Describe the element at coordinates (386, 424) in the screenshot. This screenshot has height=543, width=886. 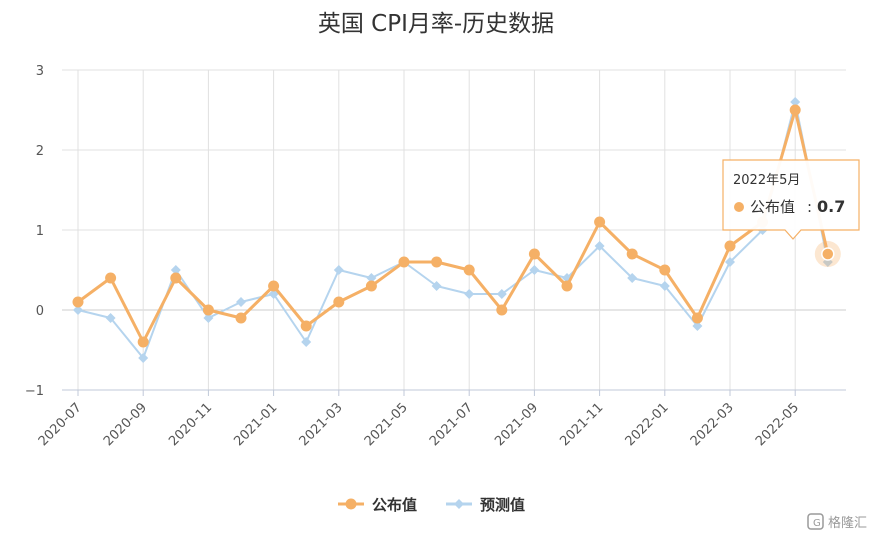
I see `x-tick-label: 2021-05` at that location.